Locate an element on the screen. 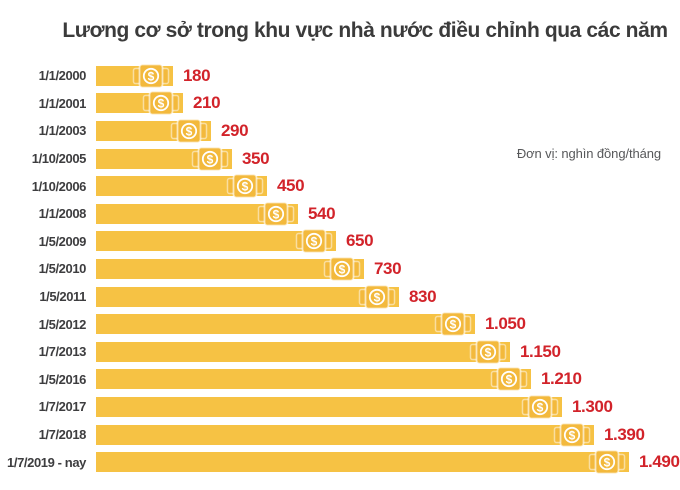 This screenshot has height=490, width=680. bar-row: 1/5/2016 $ 1.210 is located at coordinates (340, 380).